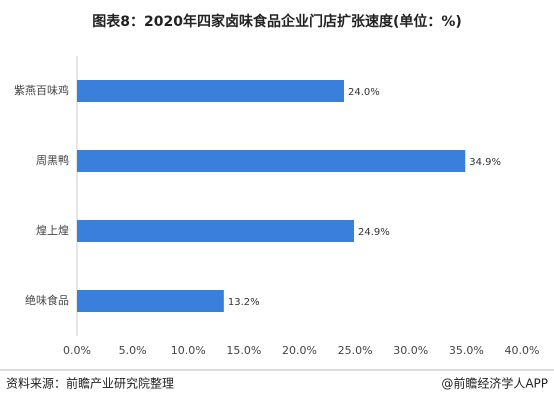  What do you see at coordinates (355, 350) in the screenshot?
I see `x-tick-label: 25.0%` at bounding box center [355, 350].